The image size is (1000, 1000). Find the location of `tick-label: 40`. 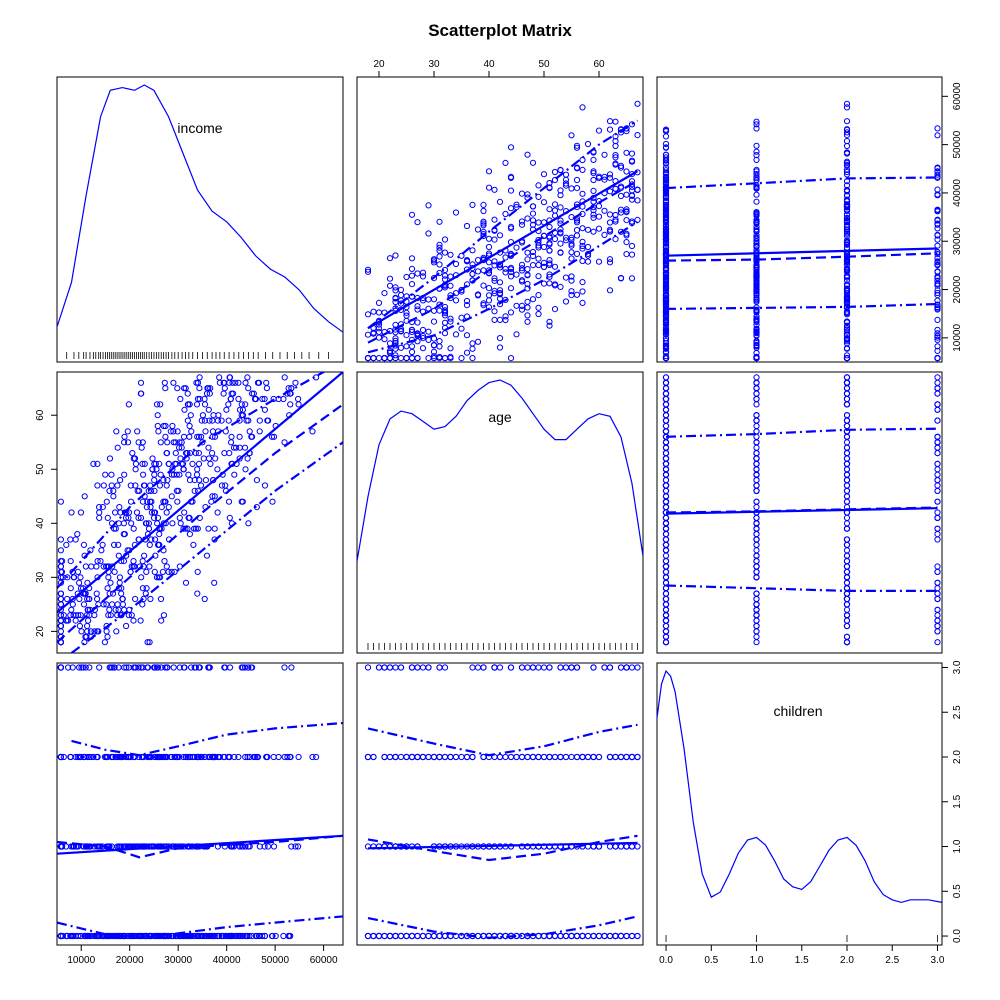

tick-label: 40 is located at coordinates (40, 523).